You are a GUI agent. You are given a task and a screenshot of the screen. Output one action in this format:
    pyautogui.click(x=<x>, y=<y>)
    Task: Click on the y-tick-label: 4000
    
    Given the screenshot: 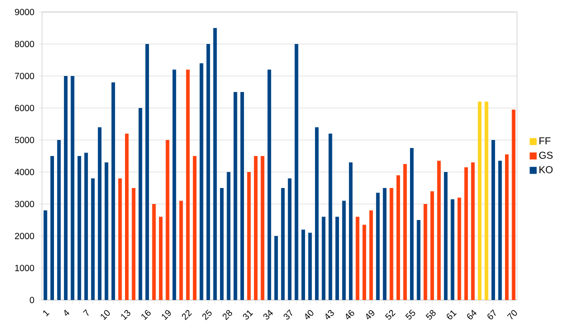 What is the action you would take?
    pyautogui.click(x=24, y=172)
    